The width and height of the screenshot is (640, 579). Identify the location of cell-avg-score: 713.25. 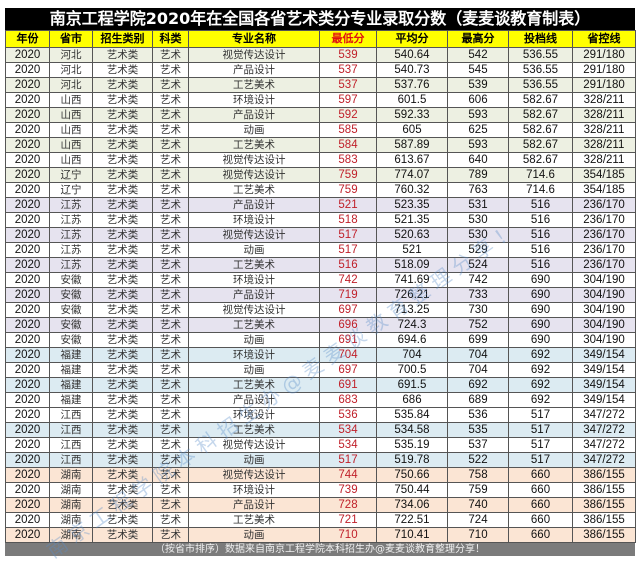
(412, 310).